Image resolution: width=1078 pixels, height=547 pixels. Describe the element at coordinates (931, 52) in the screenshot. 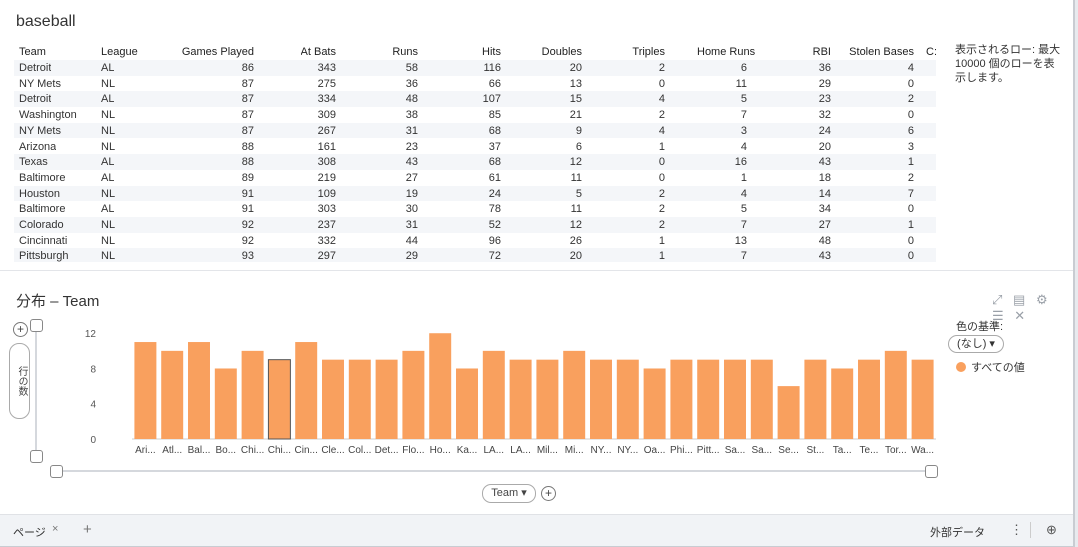

I see `column-header: C:` at that location.